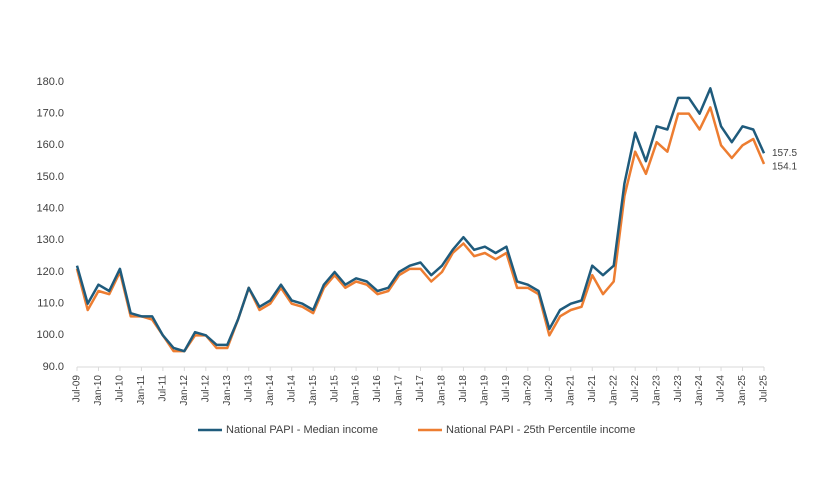  What do you see at coordinates (227, 390) in the screenshot?
I see `x-tick-label: Jan-13` at bounding box center [227, 390].